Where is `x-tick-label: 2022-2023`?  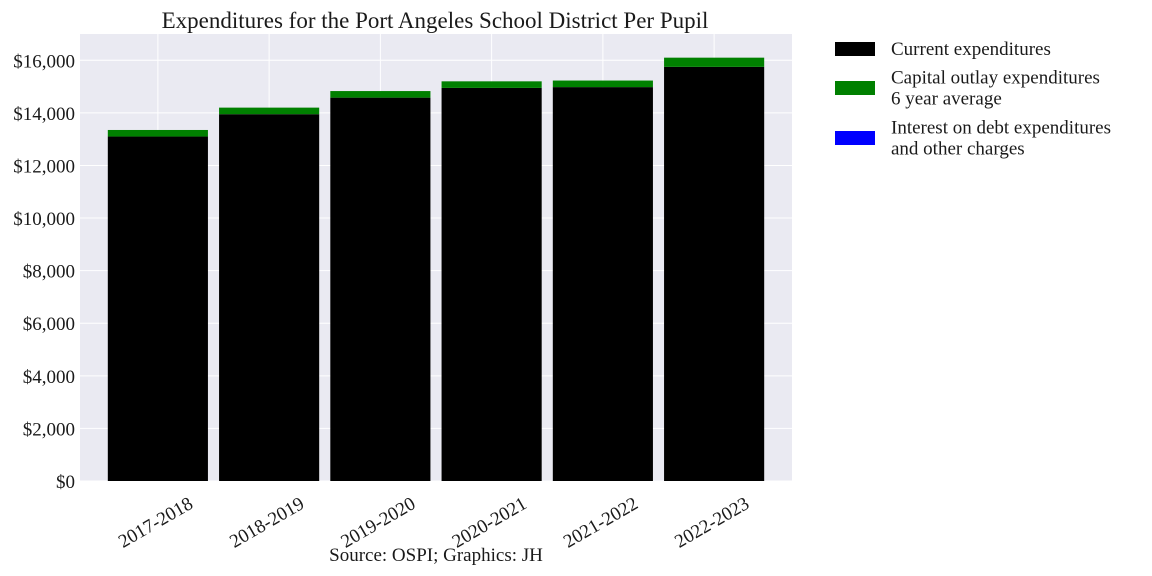 x-tick-label: 2022-2023 is located at coordinates (712, 522).